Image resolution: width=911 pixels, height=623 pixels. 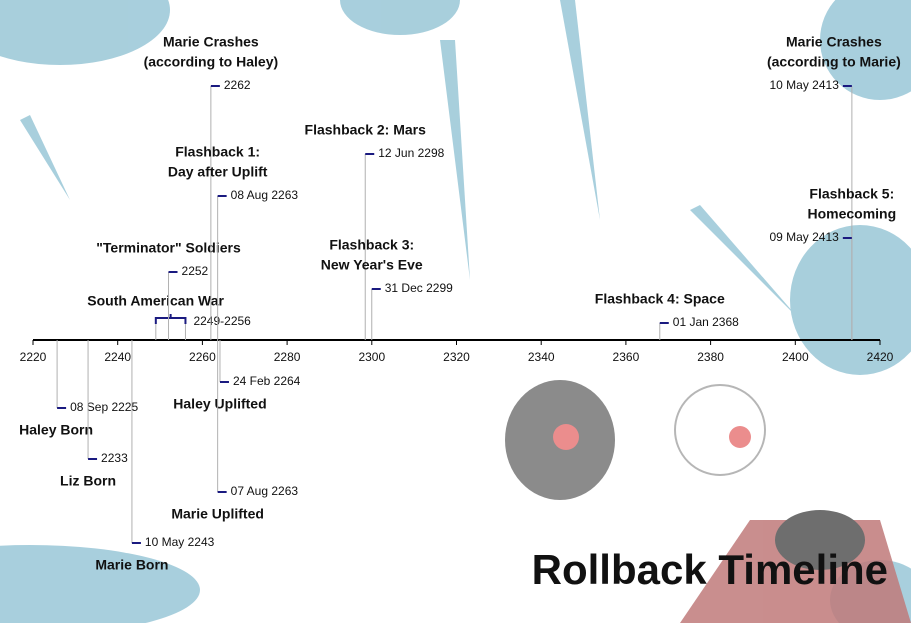 What do you see at coordinates (371, 357) in the screenshot?
I see `x-tick-label: 2300` at bounding box center [371, 357].